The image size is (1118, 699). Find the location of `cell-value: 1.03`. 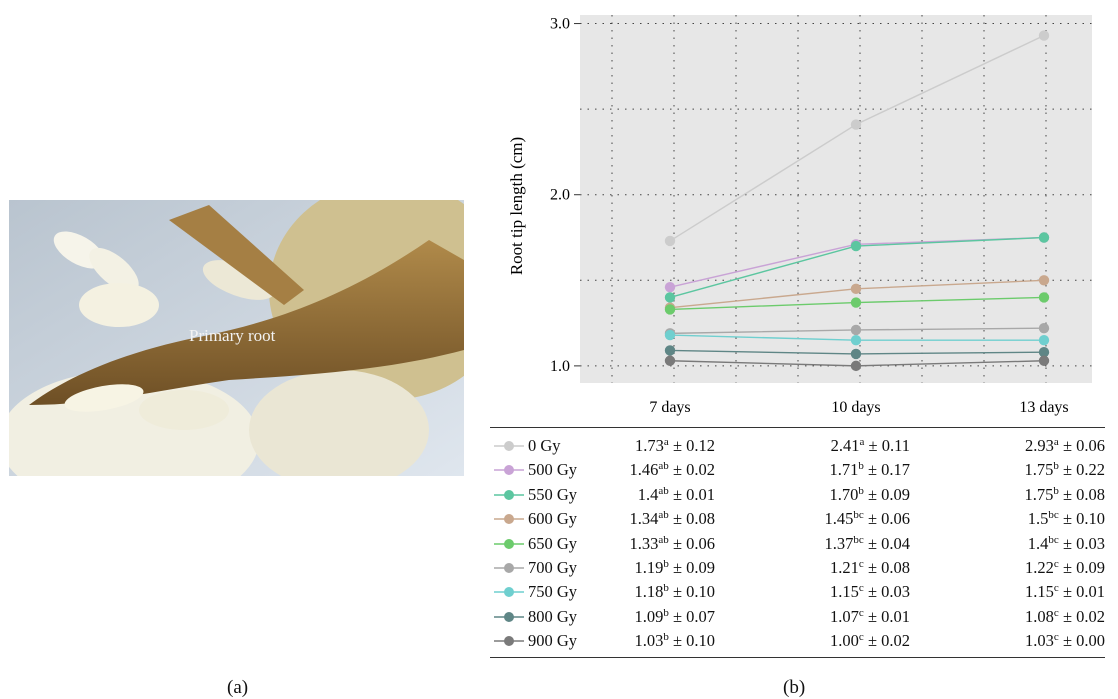

cell-value: 1.03 is located at coordinates (649, 641).